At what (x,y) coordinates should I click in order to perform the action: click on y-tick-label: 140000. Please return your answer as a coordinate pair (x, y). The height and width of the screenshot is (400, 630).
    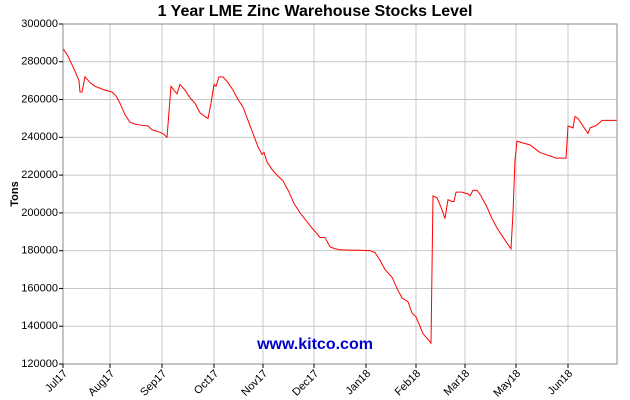
    Looking at the image, I should click on (39, 326).